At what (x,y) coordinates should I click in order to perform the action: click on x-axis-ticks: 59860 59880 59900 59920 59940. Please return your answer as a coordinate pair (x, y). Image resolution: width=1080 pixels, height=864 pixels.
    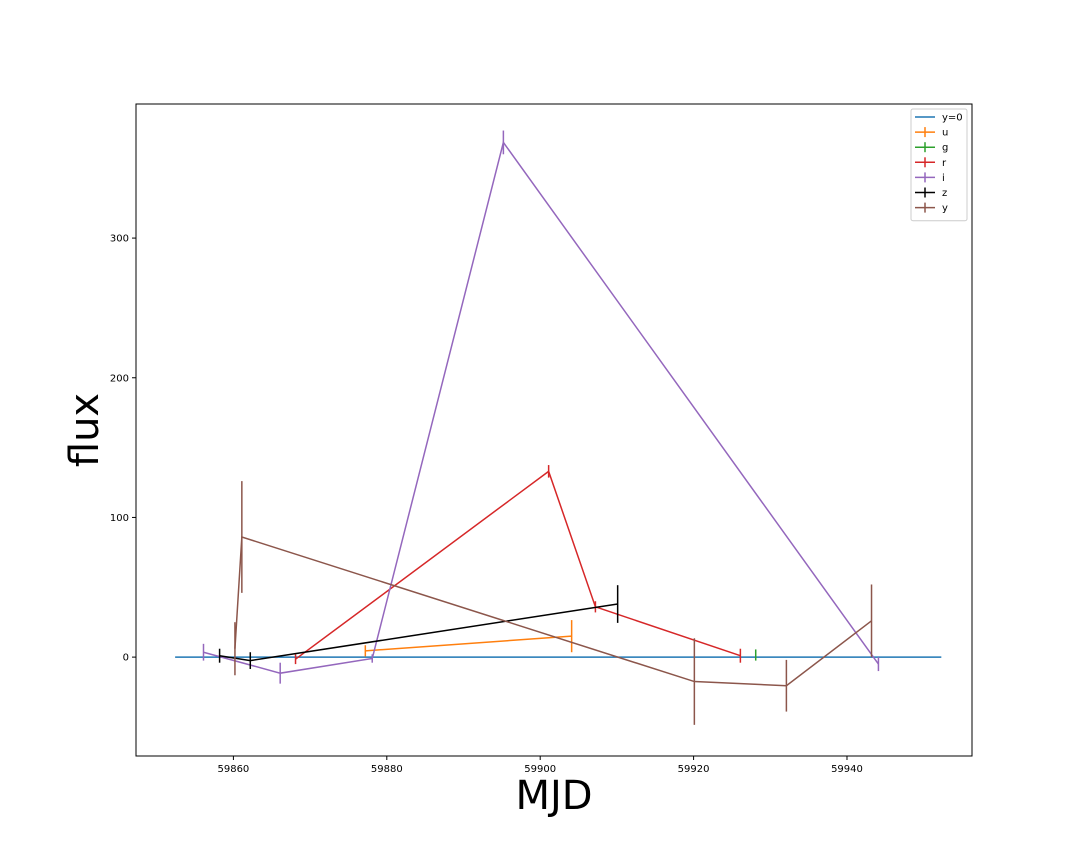
    Looking at the image, I should click on (540, 765).